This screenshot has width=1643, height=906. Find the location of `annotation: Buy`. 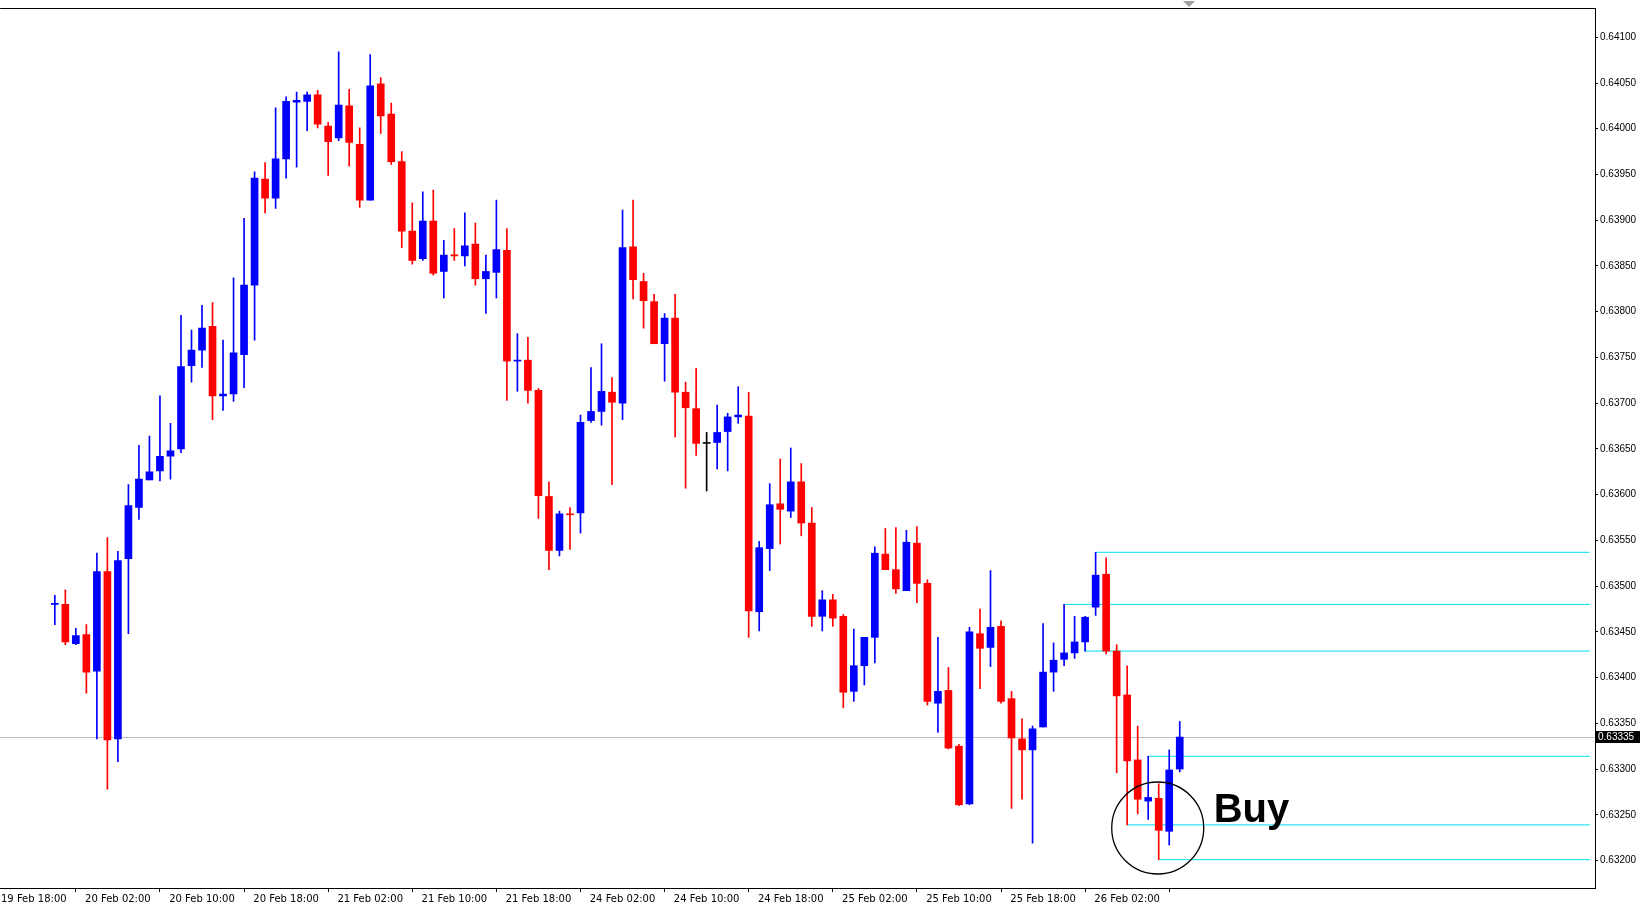

annotation: Buy is located at coordinates (1252, 808).